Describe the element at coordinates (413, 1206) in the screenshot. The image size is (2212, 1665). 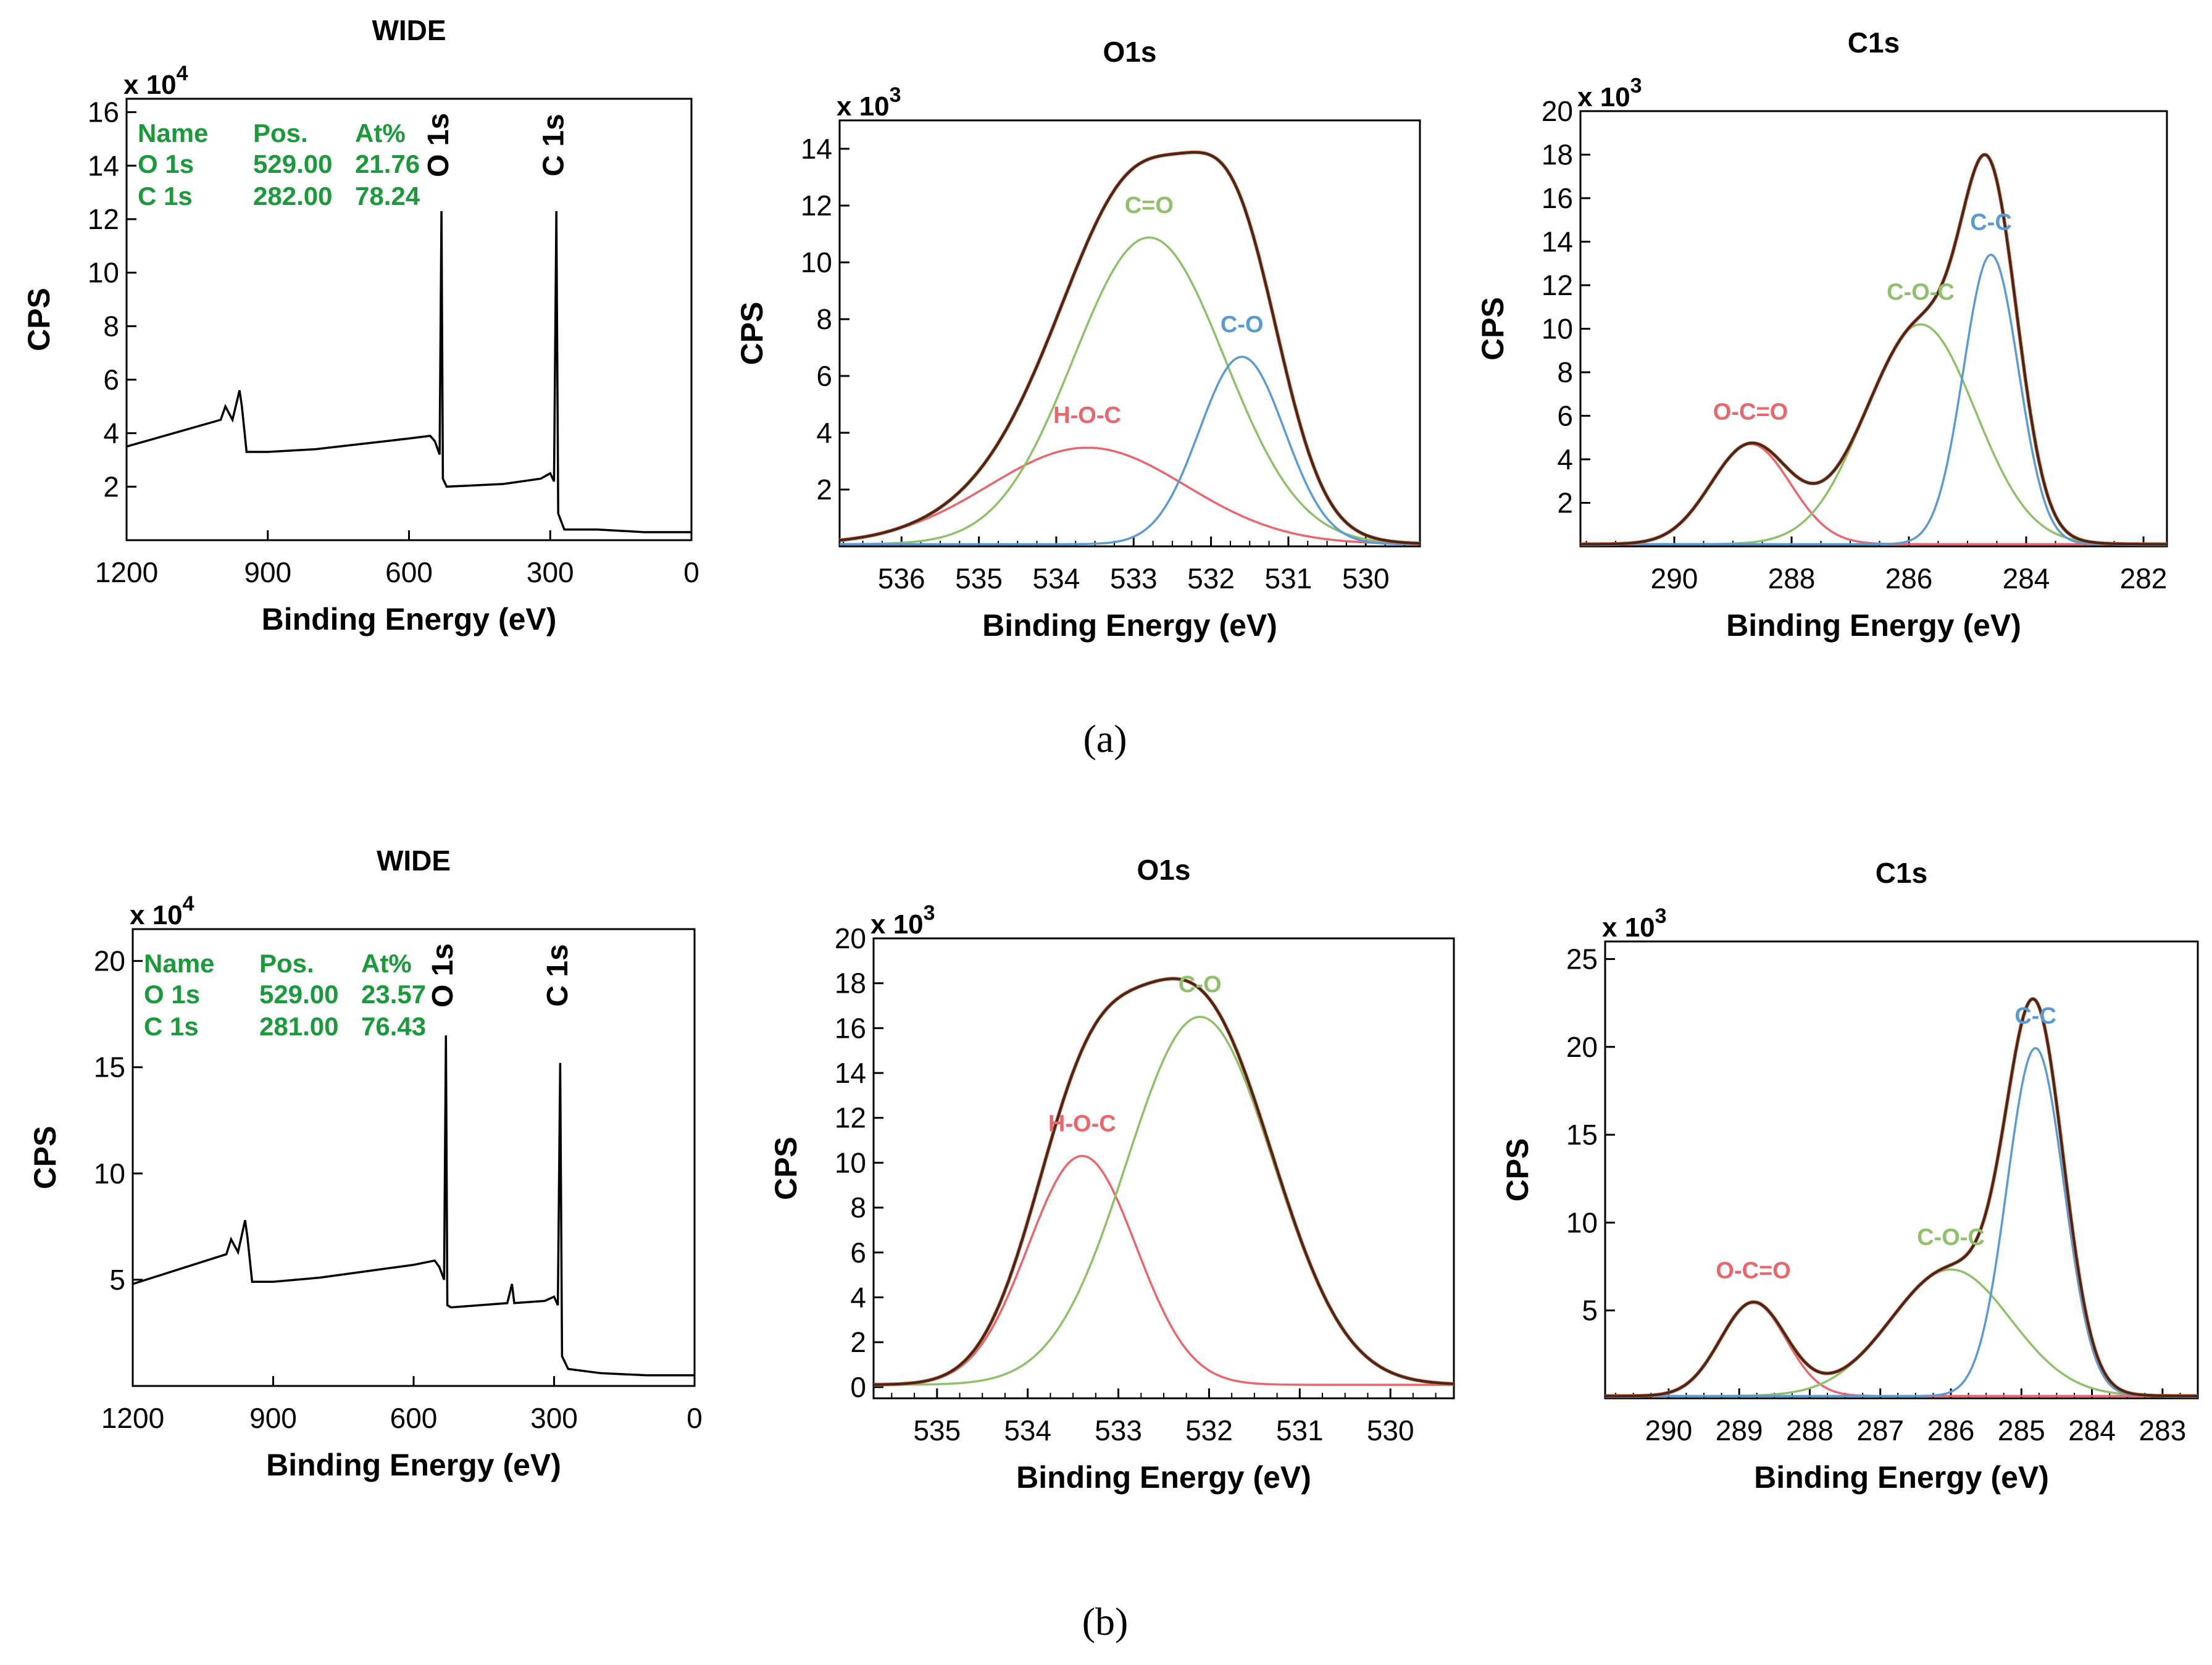
I see `survey-spectrum` at that location.